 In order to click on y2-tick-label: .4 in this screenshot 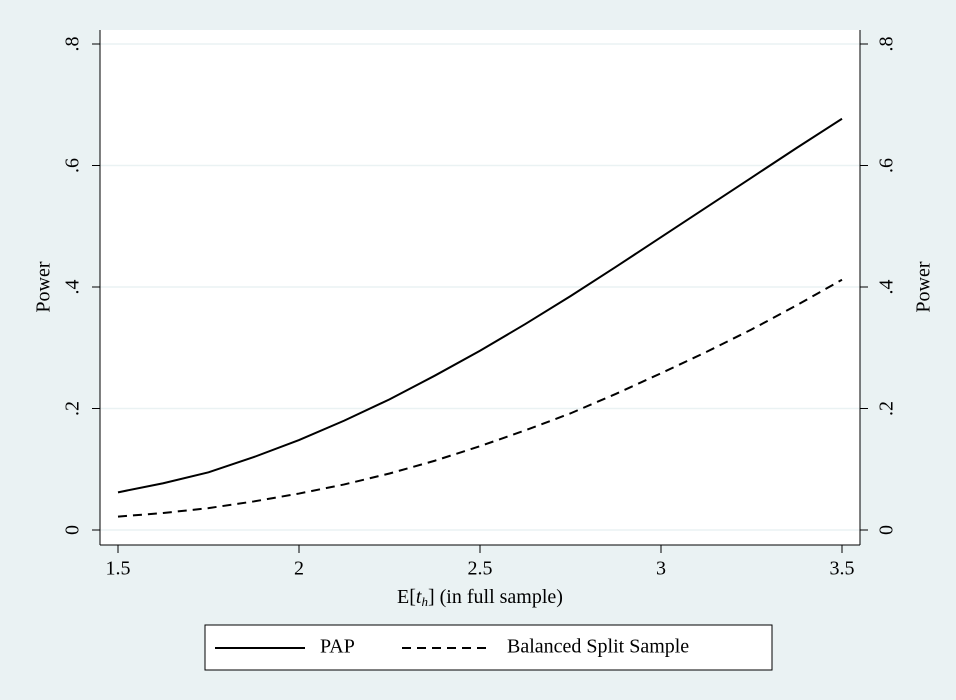, I will do `click(887, 287)`.